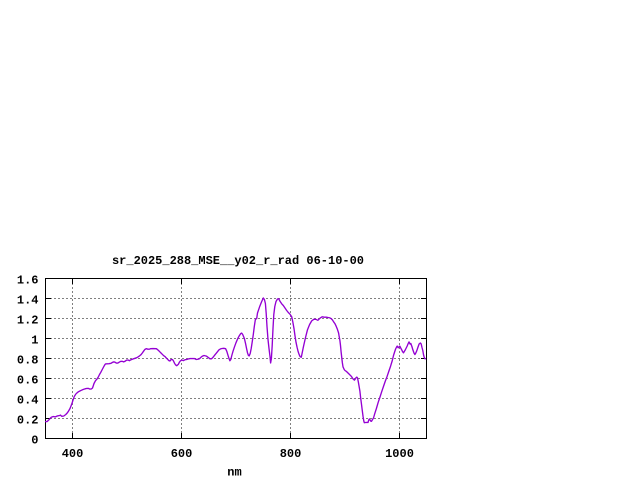  Describe the element at coordinates (291, 454) in the screenshot. I see `svg-text: 800` at that location.